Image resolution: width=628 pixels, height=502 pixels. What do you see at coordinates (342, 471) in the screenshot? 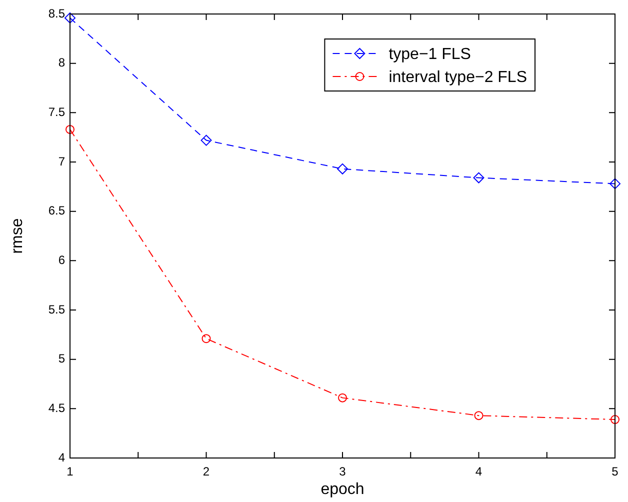
I see `x-tick-label: 3` at bounding box center [342, 471].